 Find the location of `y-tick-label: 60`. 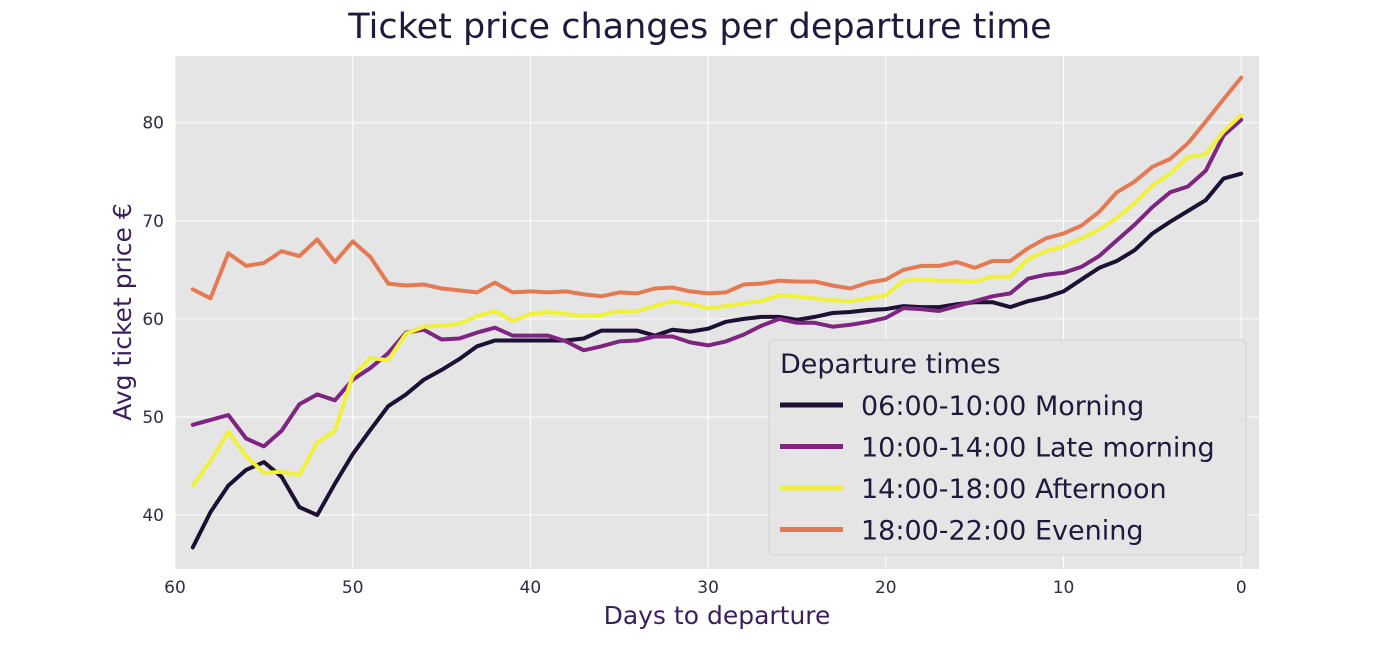

y-tick-label: 60 is located at coordinates (153, 320).